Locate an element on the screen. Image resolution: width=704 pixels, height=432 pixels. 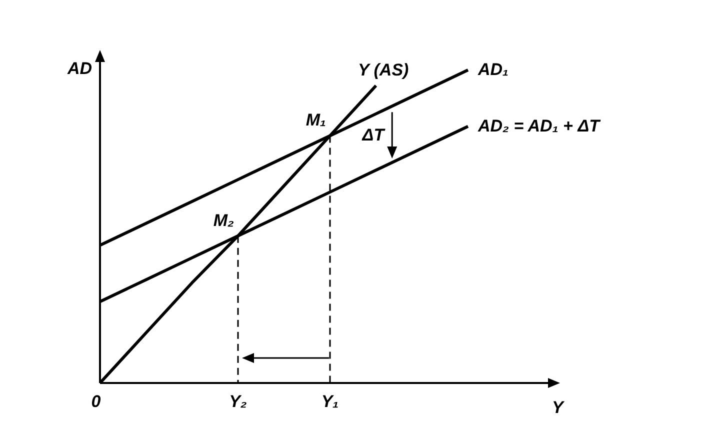
x-tick-label: Y₂ is located at coordinates (238, 401).